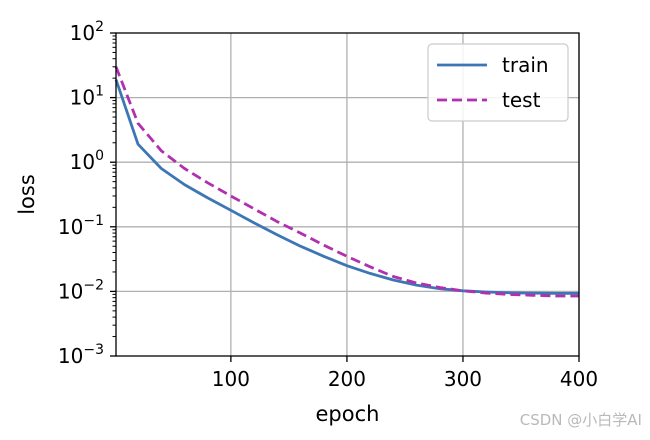  I want to click on x-tick-label: 300, so click(463, 379).